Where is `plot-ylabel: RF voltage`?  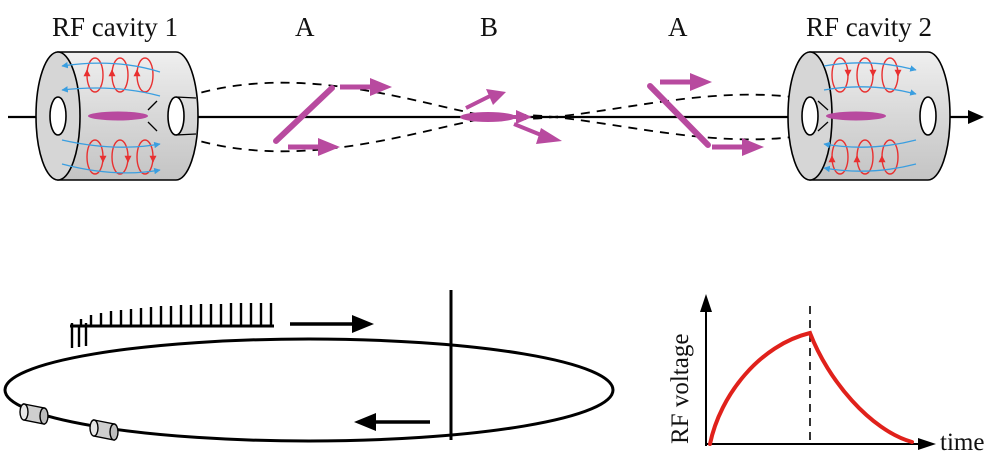
plot-ylabel: RF voltage is located at coordinates (680, 389).